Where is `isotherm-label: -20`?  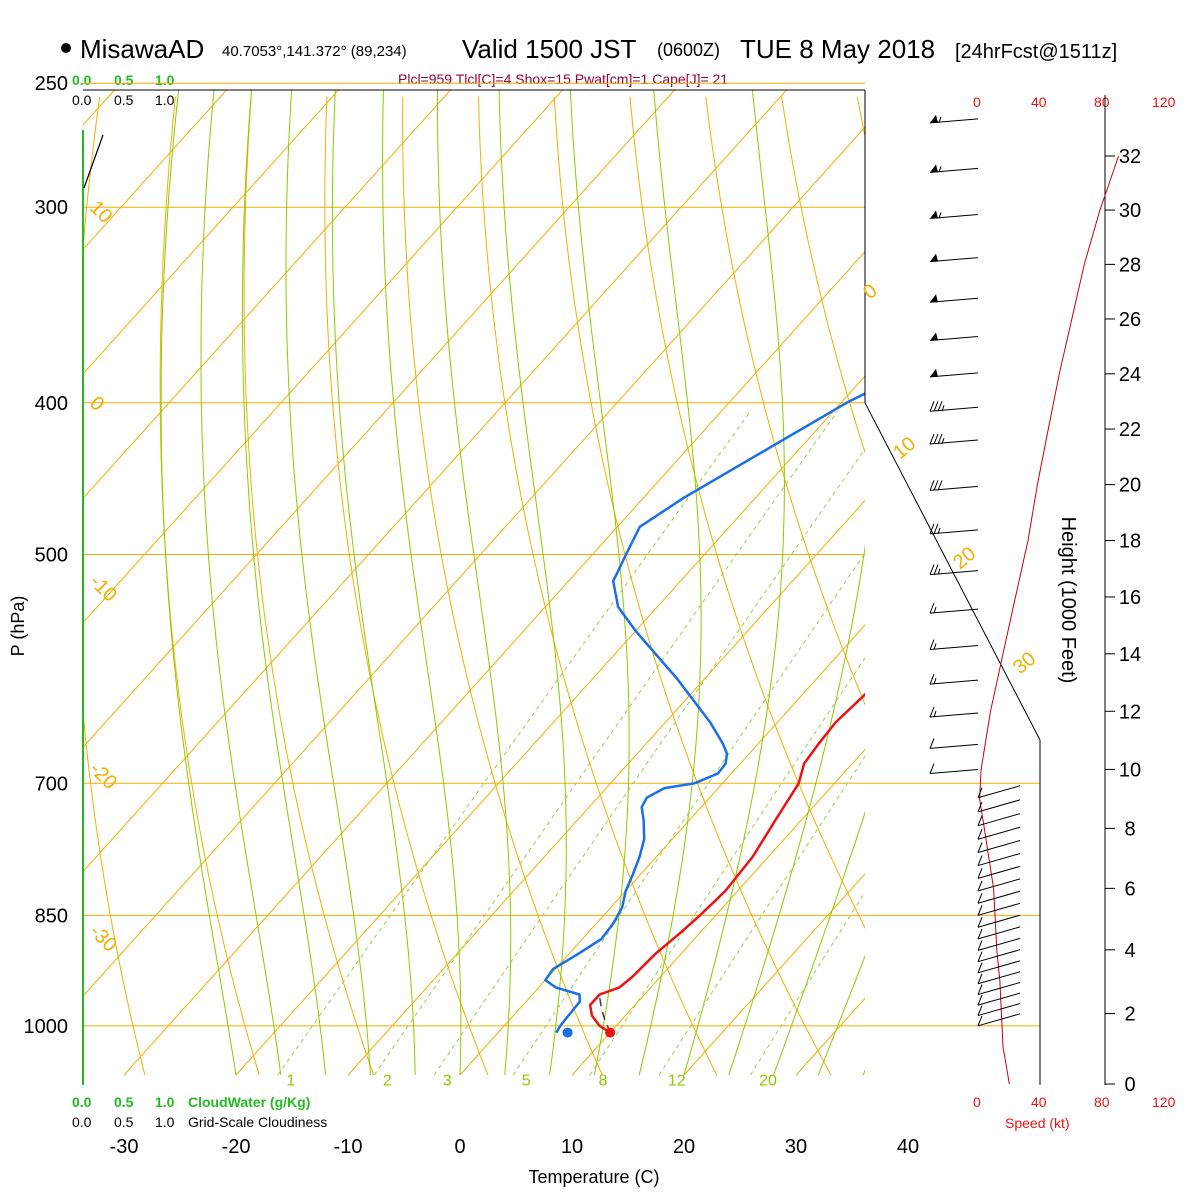
isotherm-label: -20 is located at coordinates (103, 776).